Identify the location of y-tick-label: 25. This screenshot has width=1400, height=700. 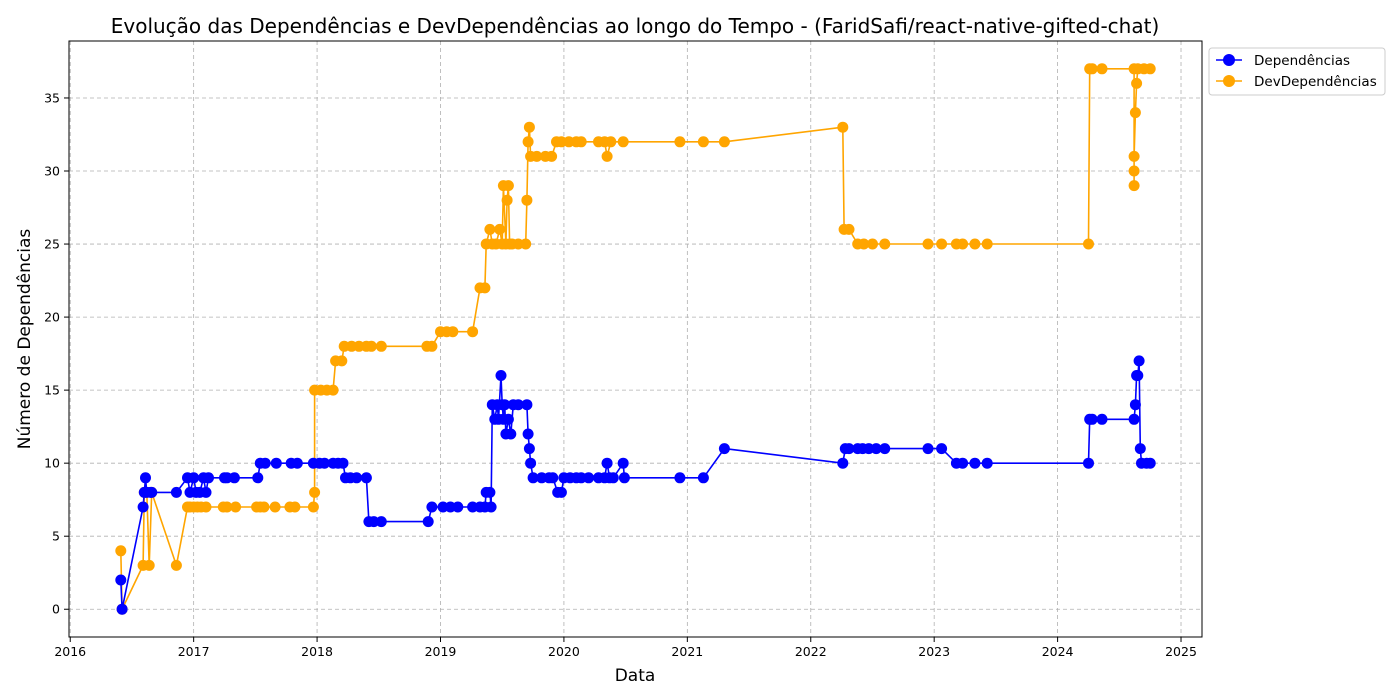
(52, 244).